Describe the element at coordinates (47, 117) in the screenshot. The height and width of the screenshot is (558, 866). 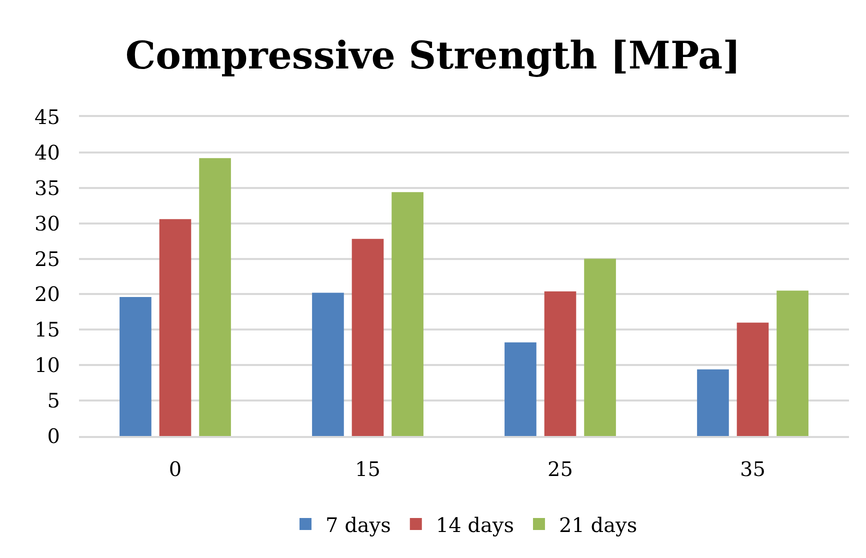
I see `y-tick-label: 45` at that location.